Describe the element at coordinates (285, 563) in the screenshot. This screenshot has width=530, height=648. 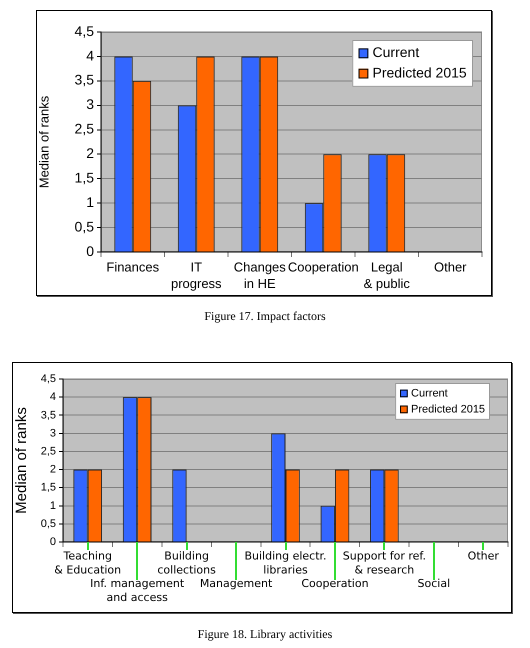
I see `x-tick-label: Building electr. libraries` at that location.